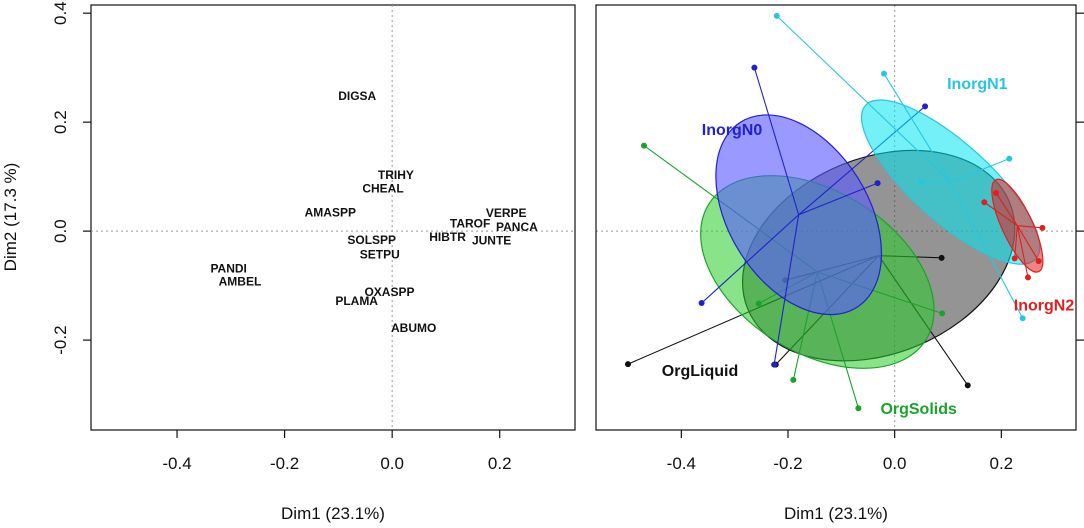 This screenshot has height=528, width=1084. Describe the element at coordinates (176, 463) in the screenshot. I see `left-x-tick-label: -0.4` at that location.